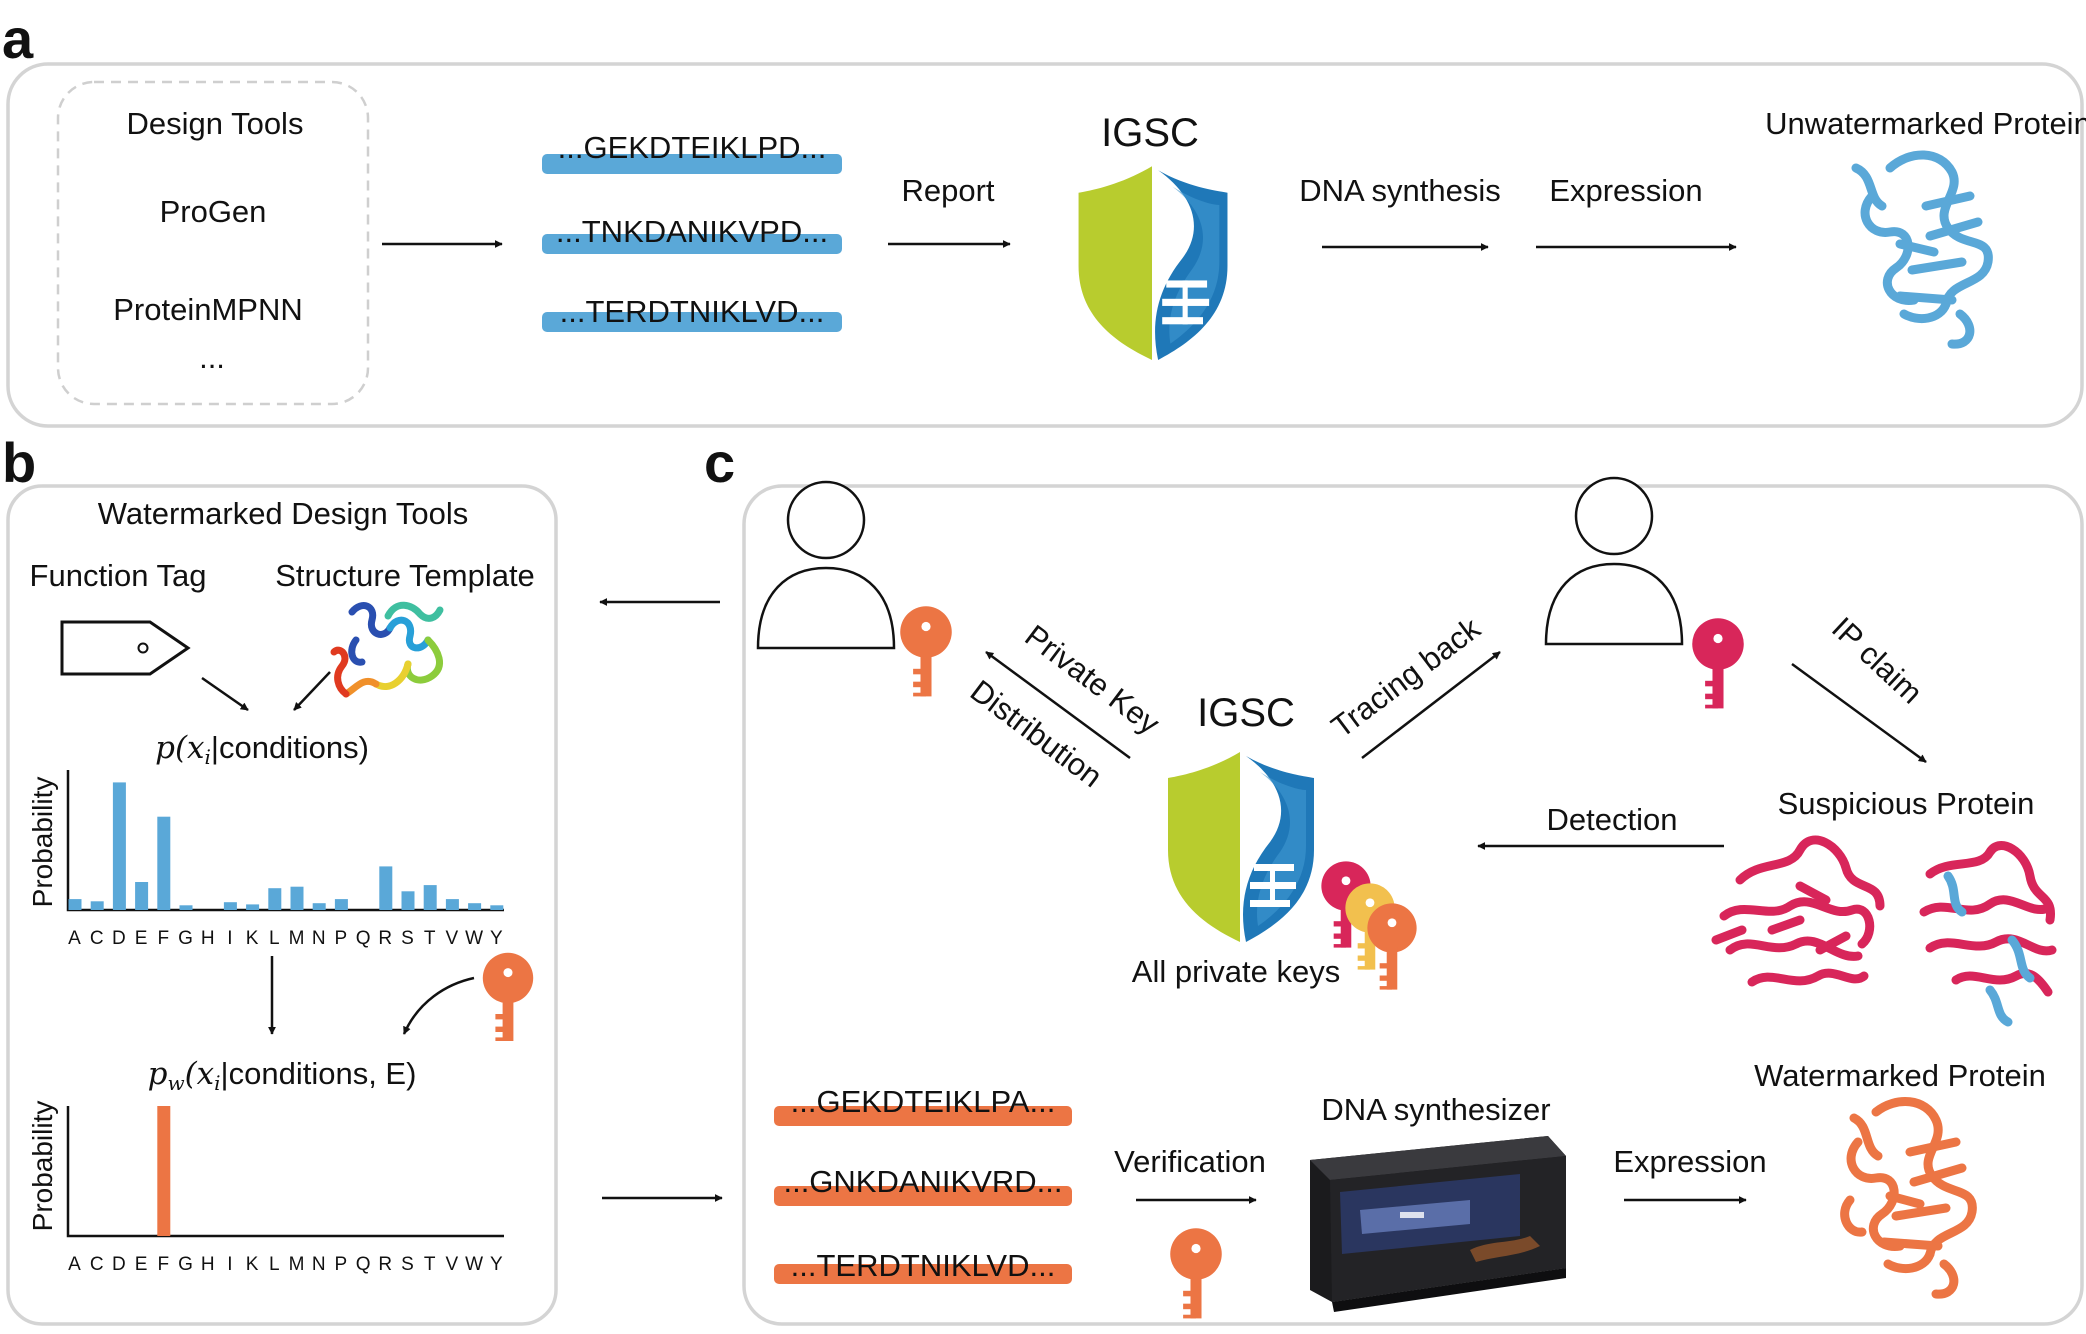  What do you see at coordinates (319, 1264) in the screenshot?
I see `chart2-tick-N: N` at bounding box center [319, 1264].